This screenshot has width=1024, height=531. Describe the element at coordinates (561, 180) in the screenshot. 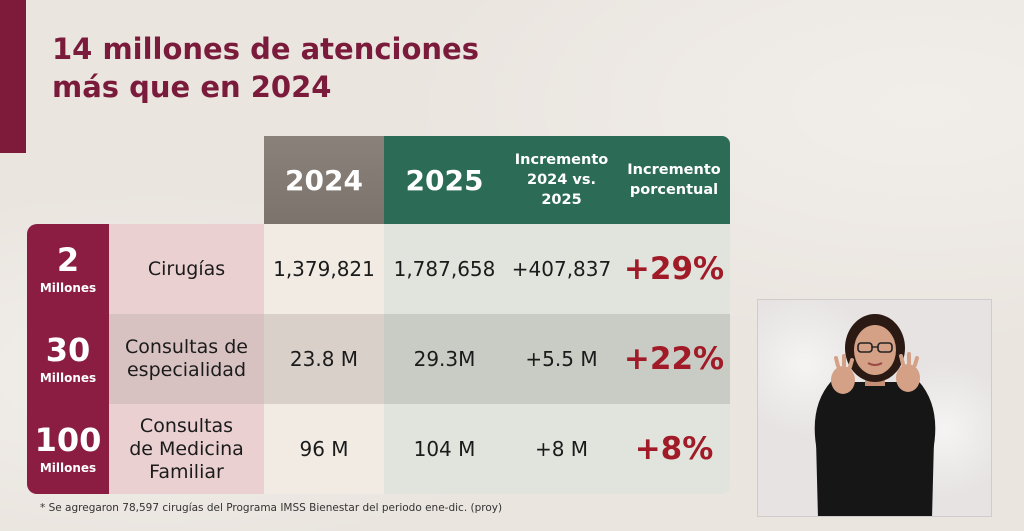

I see `header-increment: Incremento 2024 vs. 2025` at that location.